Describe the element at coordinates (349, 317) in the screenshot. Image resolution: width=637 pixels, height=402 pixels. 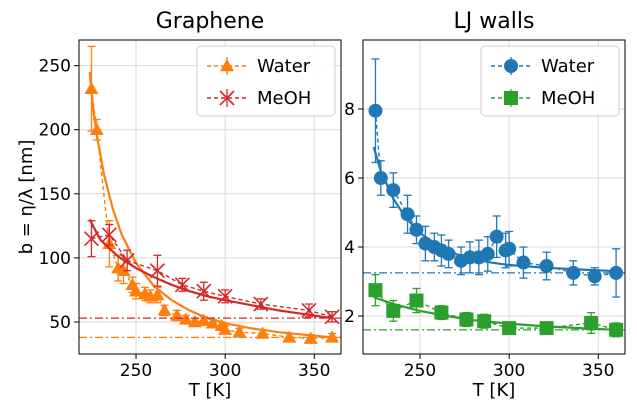
I see `y-tick-label: 2` at that location.